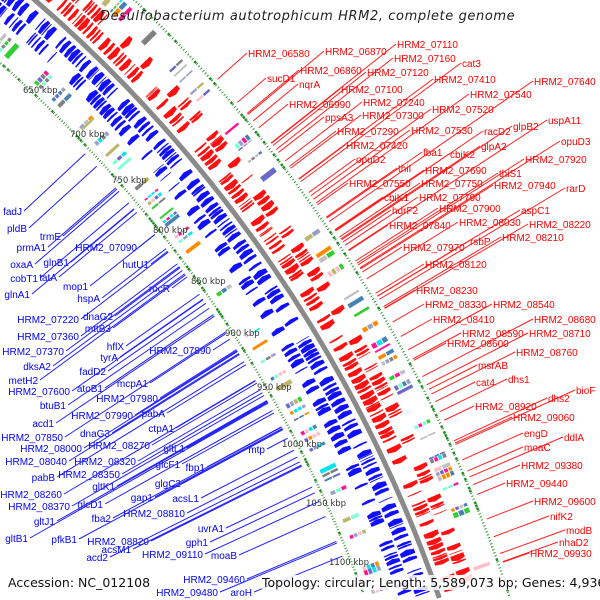  I want to click on reverse-gene-label: acsM1, so click(117, 550).